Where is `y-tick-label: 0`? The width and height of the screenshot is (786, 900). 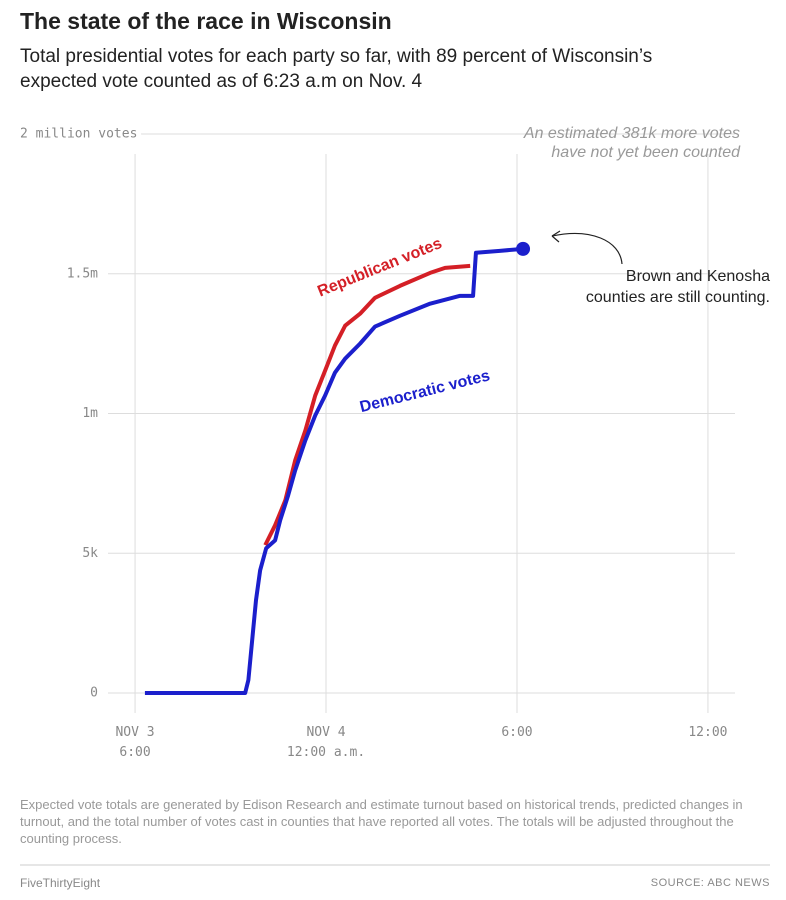 y-tick-label: 0 is located at coordinates (94, 693).